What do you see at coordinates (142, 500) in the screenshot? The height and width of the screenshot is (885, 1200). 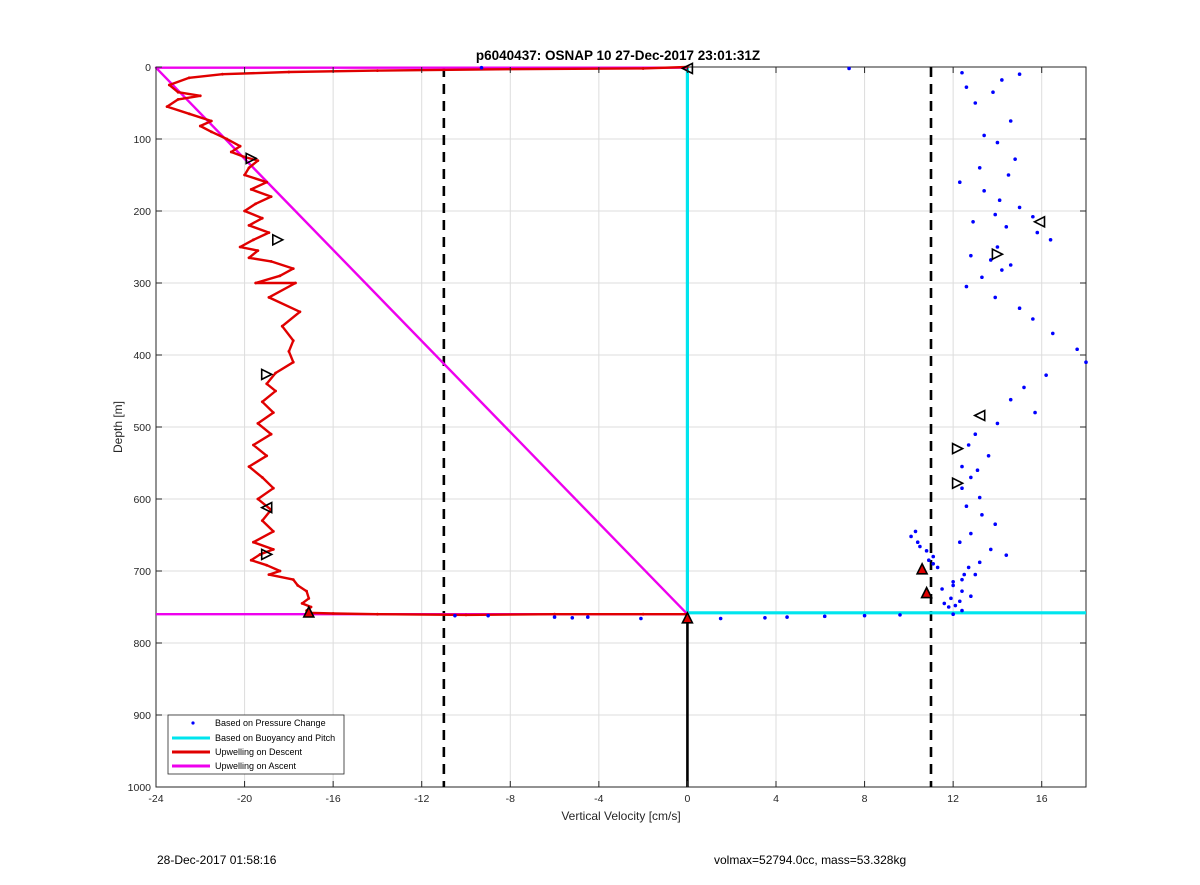 I see `y-tick-label: 600` at bounding box center [142, 500].